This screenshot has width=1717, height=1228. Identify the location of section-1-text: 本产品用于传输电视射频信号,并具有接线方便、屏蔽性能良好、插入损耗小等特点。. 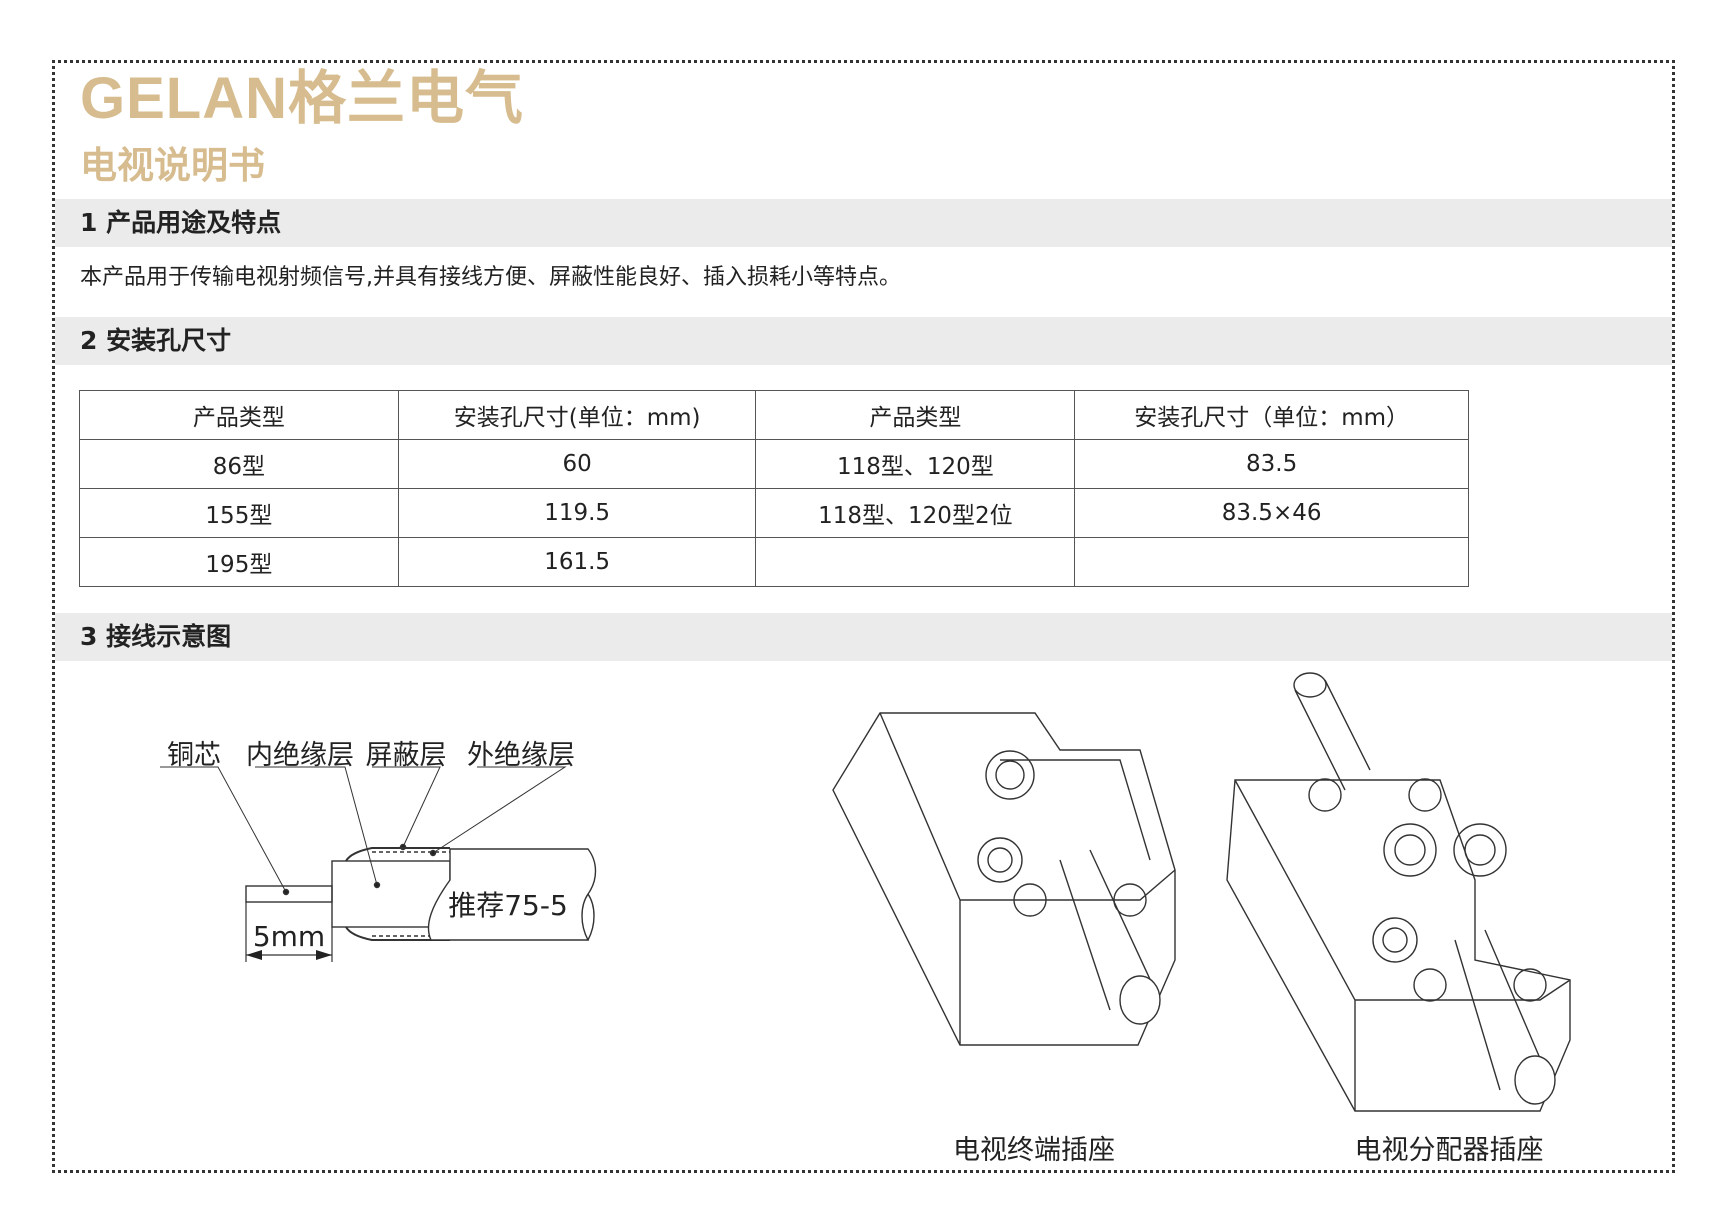
(490, 277).